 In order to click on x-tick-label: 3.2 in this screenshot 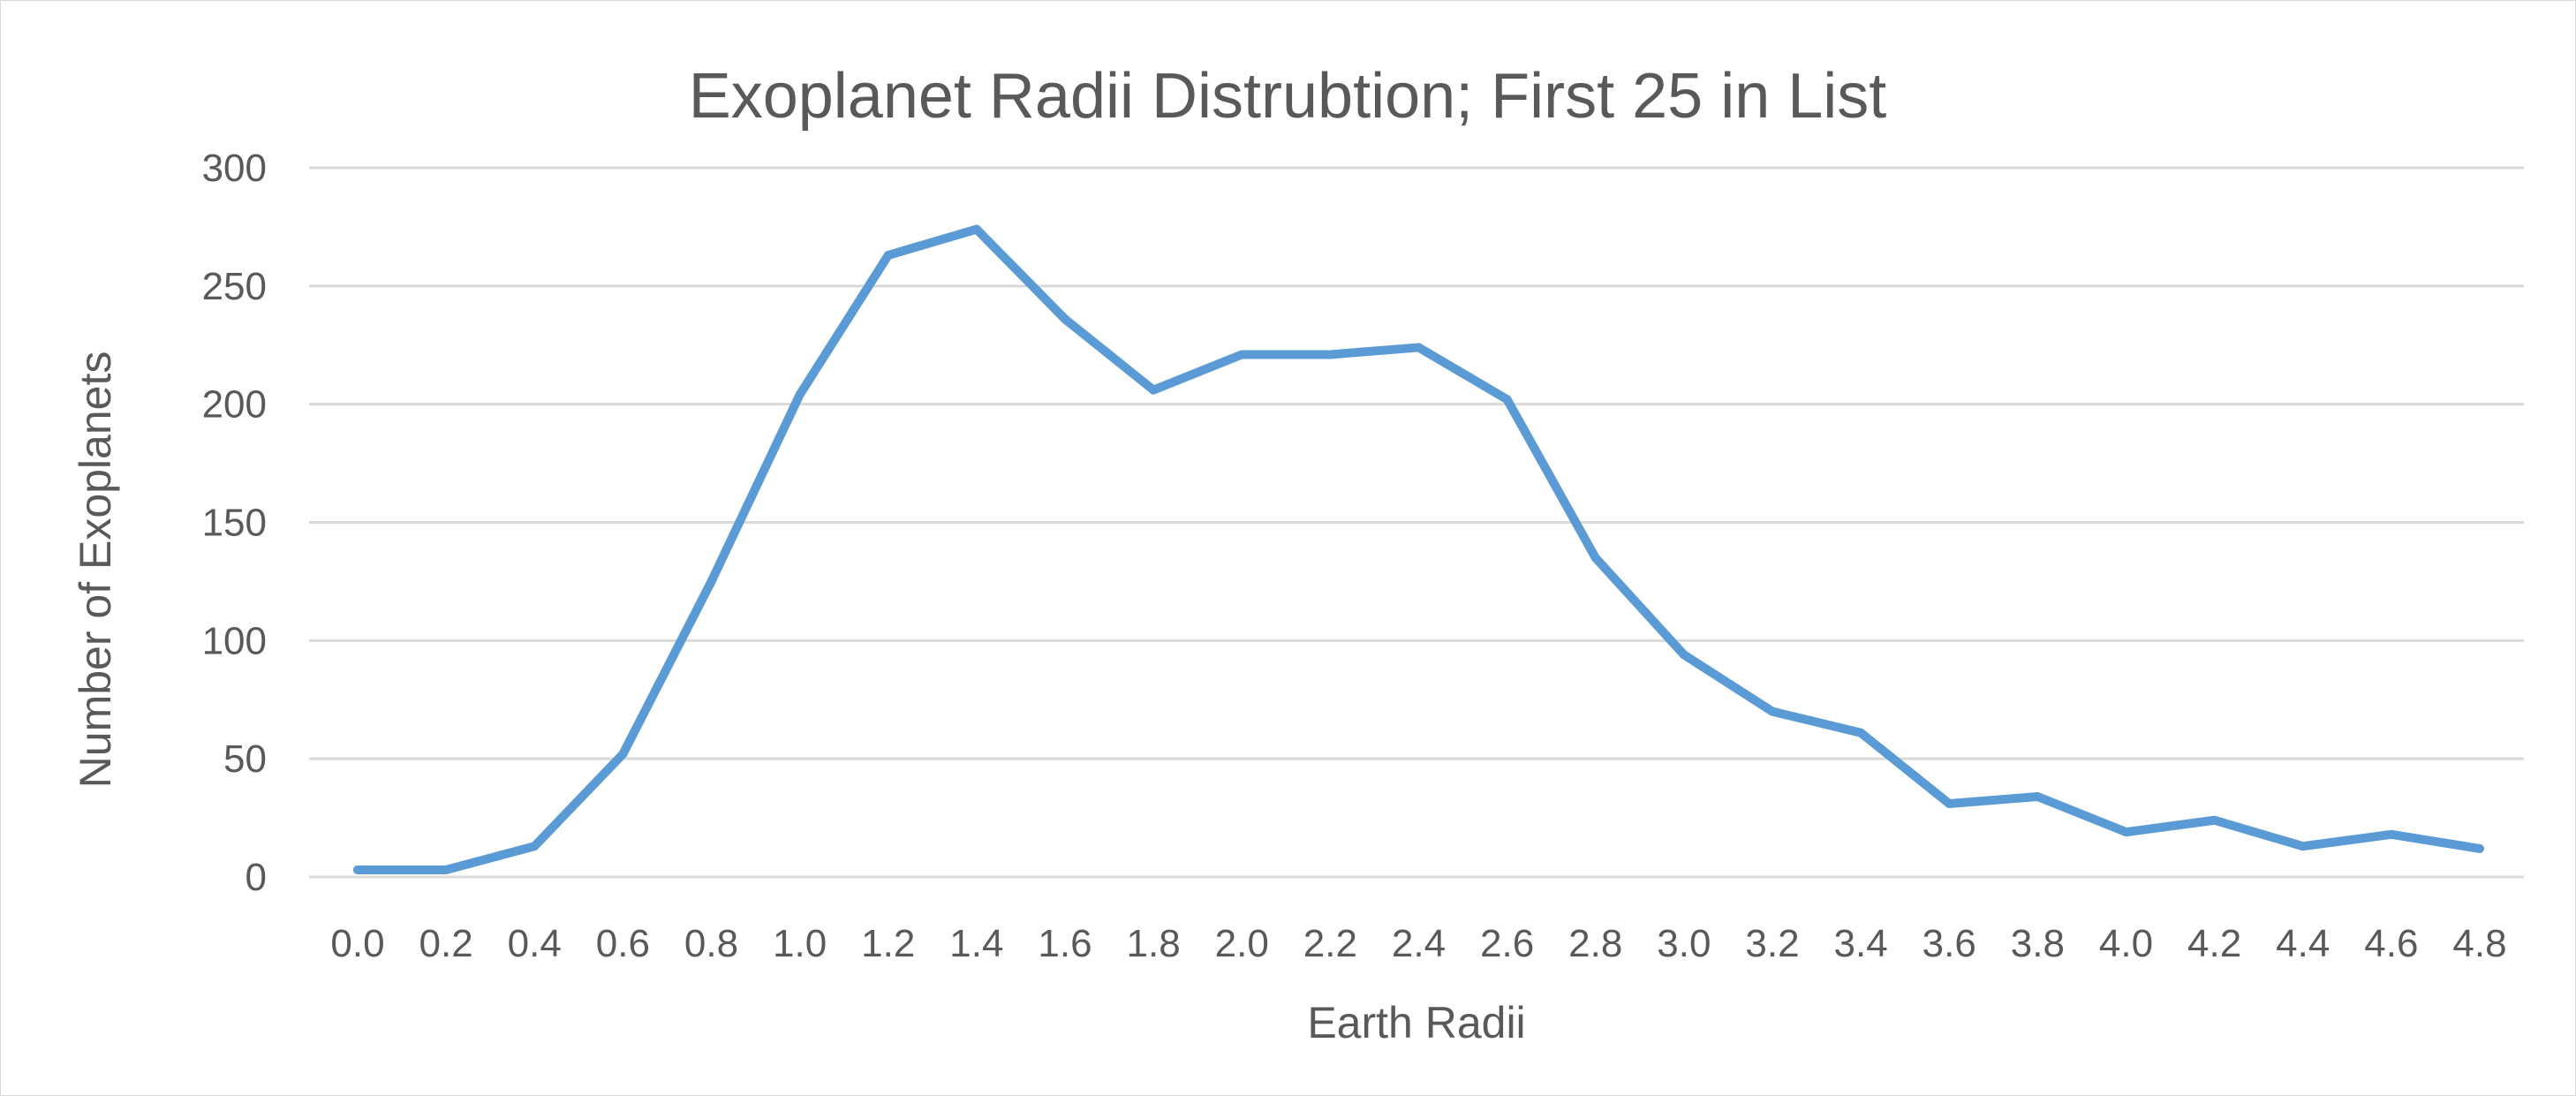, I will do `click(1772, 943)`.